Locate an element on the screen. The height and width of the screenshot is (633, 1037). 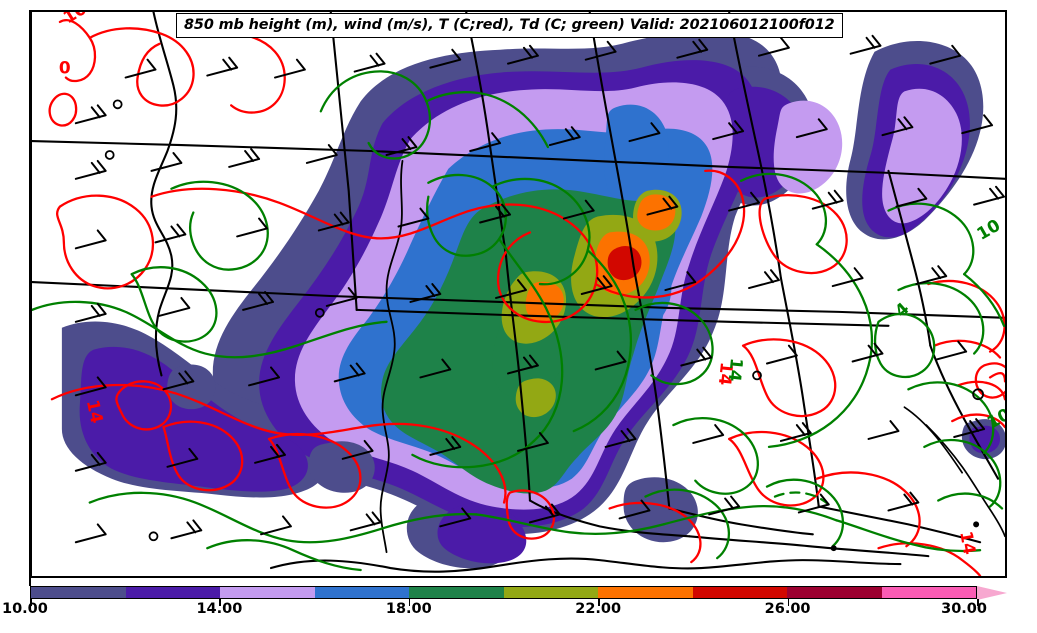
dew-label-10b: 10 is located at coordinates (994, 418).